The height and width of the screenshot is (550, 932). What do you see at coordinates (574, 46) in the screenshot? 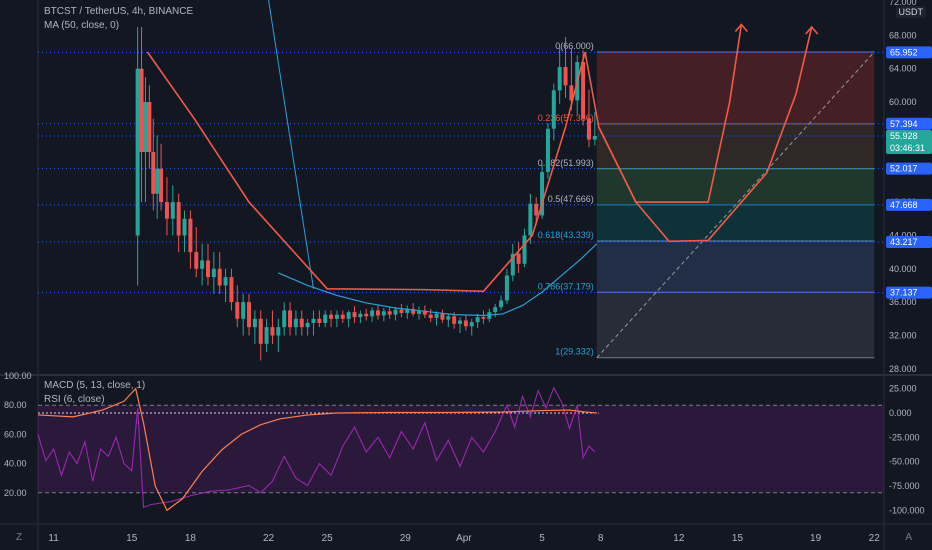
I see `fib-label: 0(66.000)` at bounding box center [574, 46].